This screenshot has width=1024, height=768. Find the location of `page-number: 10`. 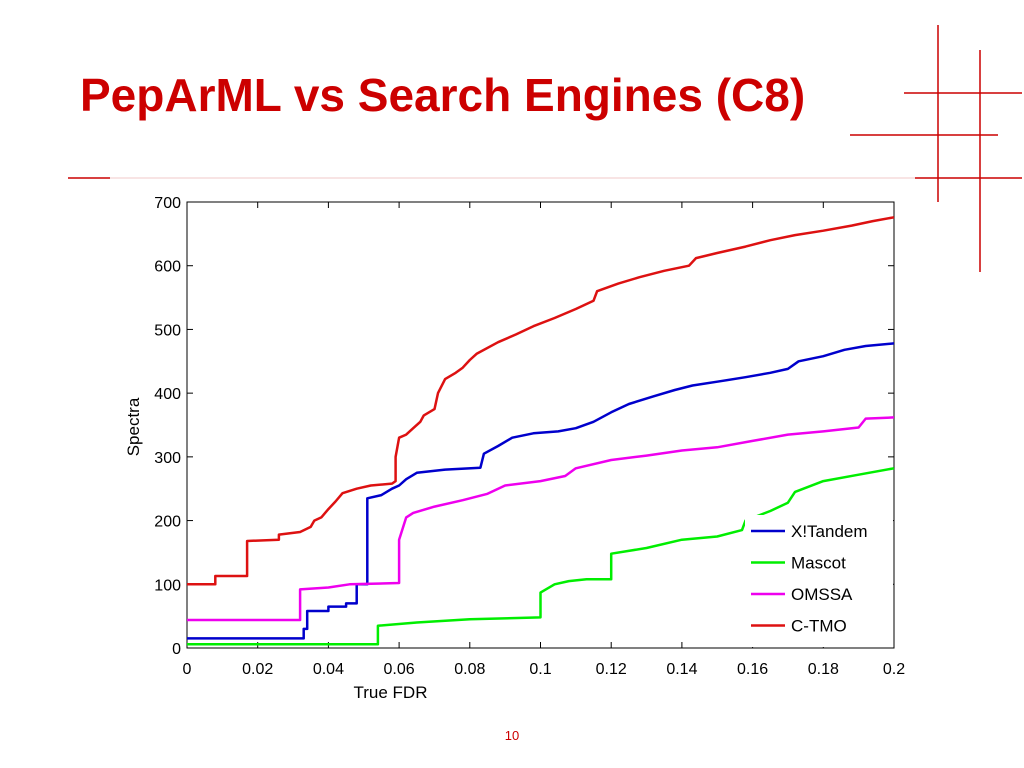

page-number: 10 is located at coordinates (512, 735).